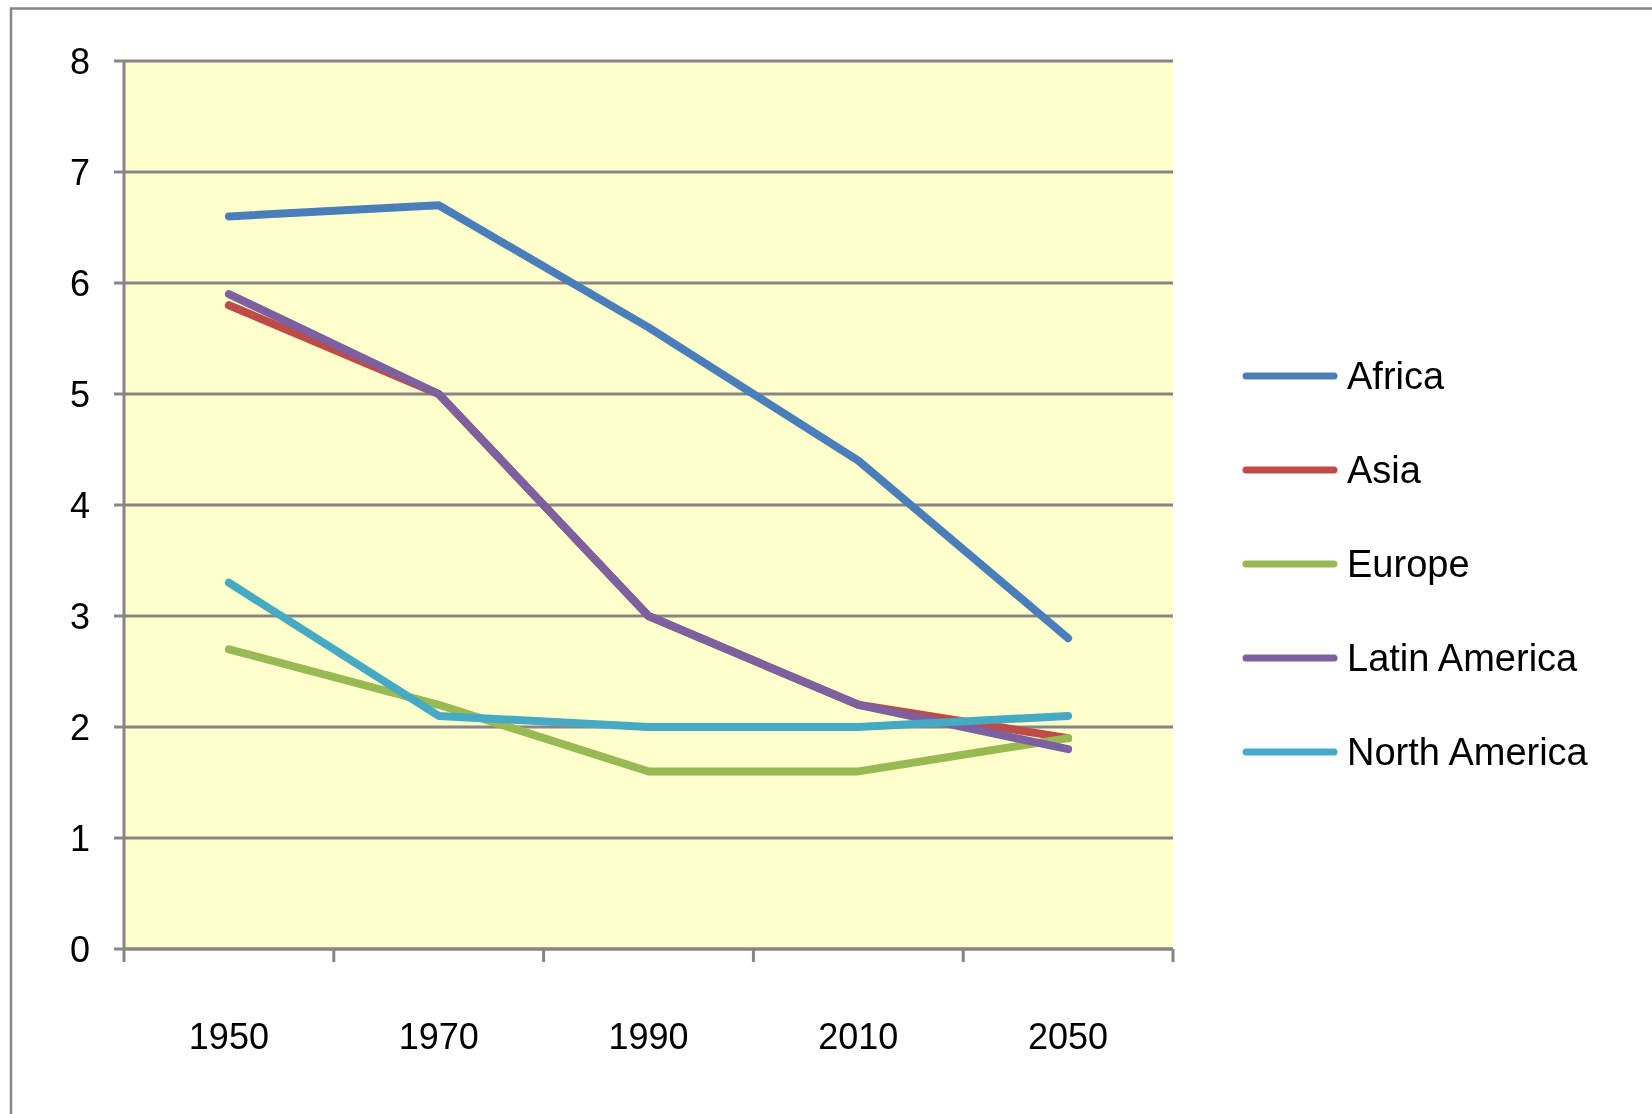 The height and width of the screenshot is (1114, 1652). Describe the element at coordinates (80, 727) in the screenshot. I see `y-tick-label: 2` at that location.